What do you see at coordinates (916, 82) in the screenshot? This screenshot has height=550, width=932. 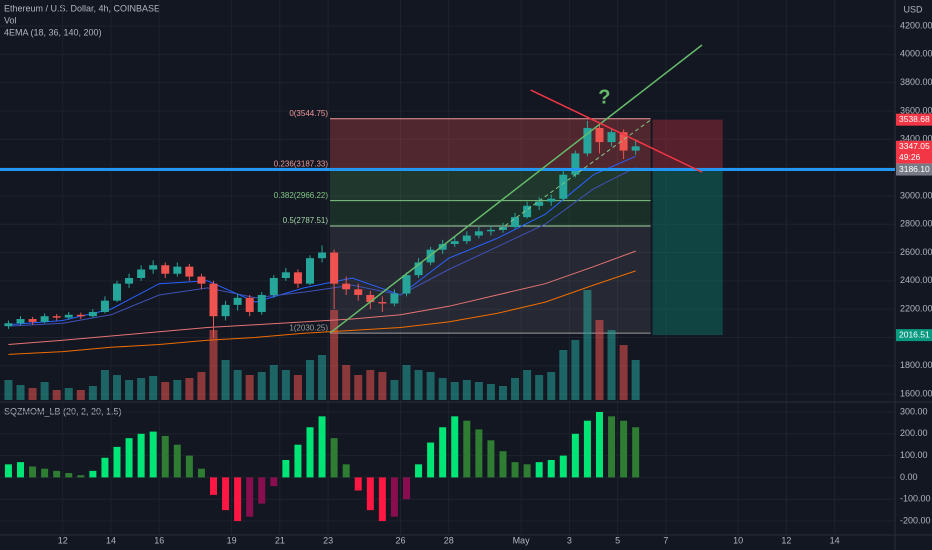 I see `y-tick-label: 3800.00` at bounding box center [916, 82].